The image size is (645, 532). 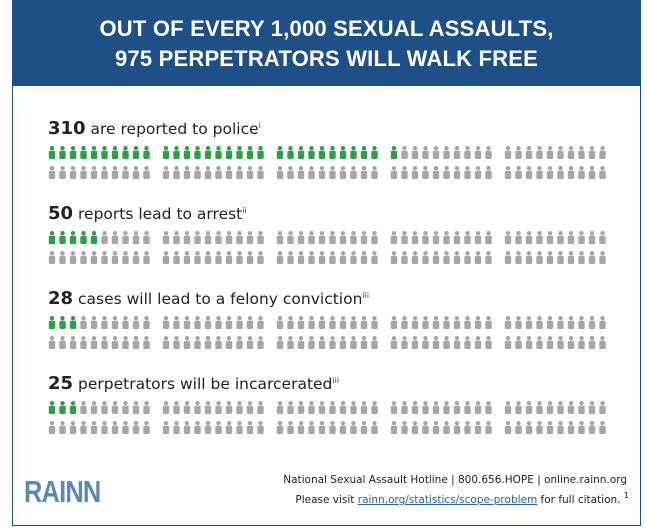 What do you see at coordinates (154, 128) in the screenshot?
I see `stat-row-police: 310 are reported to policei` at bounding box center [154, 128].